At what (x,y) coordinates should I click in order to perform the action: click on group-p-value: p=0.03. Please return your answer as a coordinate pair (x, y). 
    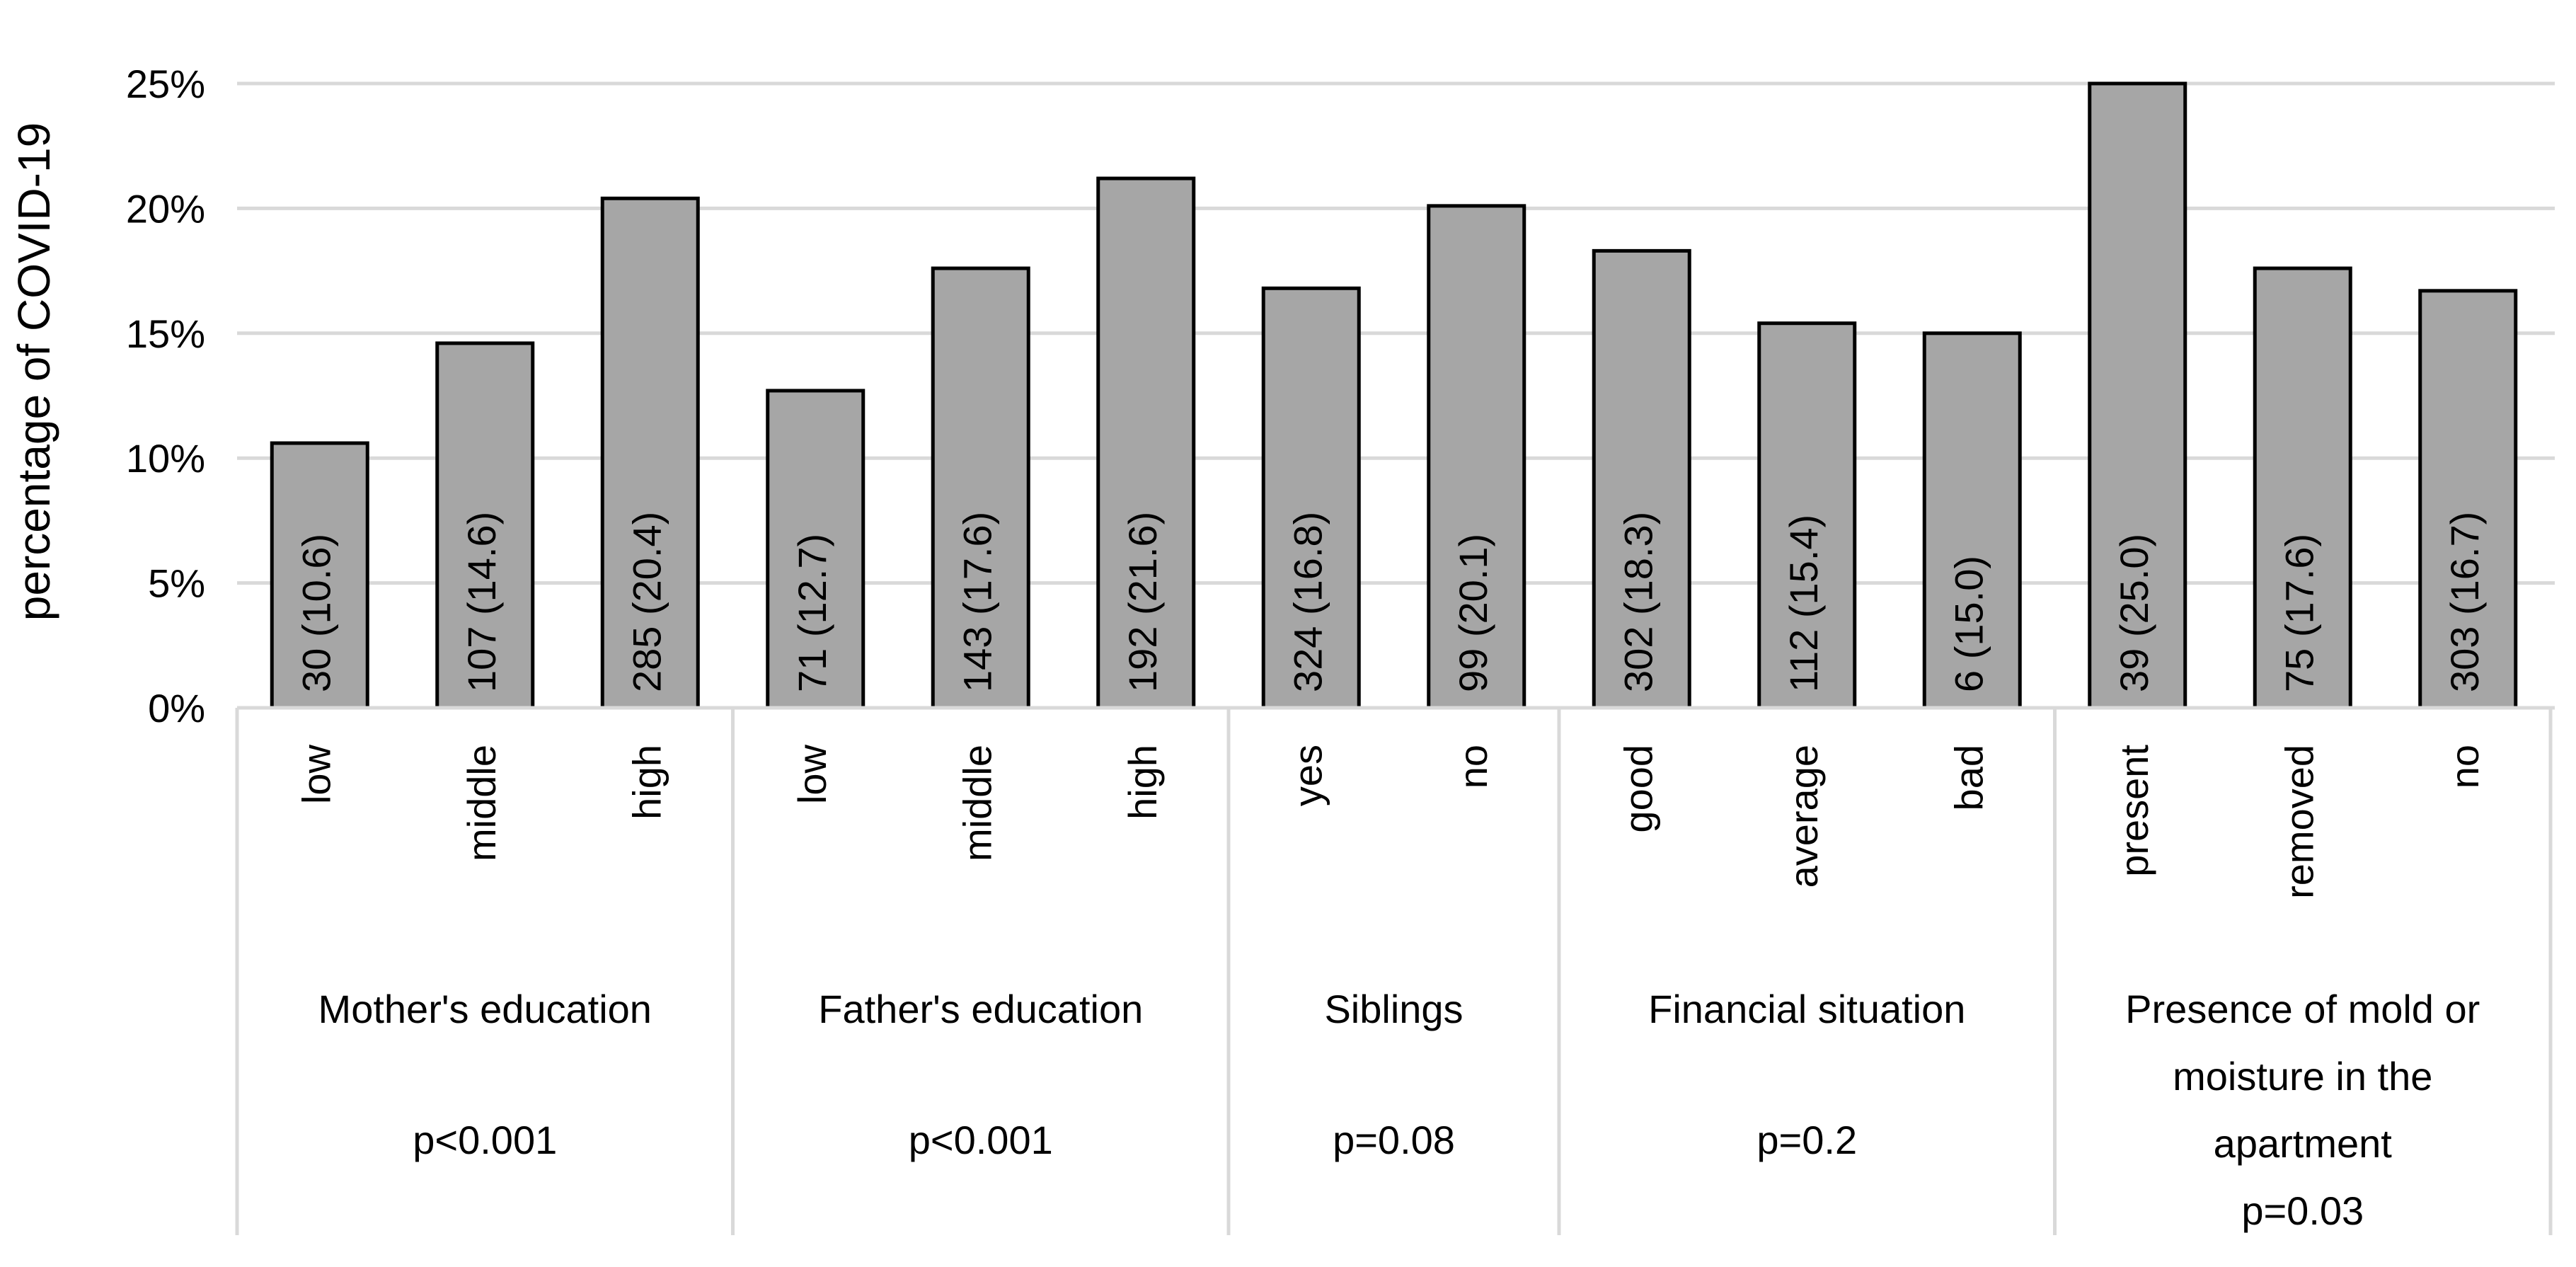
    Looking at the image, I should click on (2303, 1210).